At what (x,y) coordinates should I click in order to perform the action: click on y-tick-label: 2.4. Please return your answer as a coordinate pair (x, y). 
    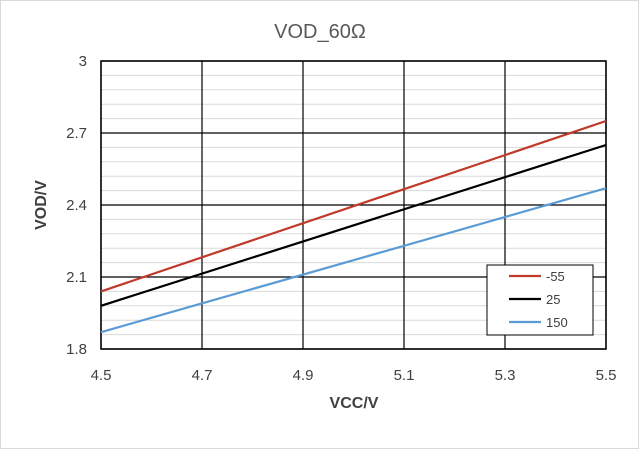
    Looking at the image, I should click on (76, 205).